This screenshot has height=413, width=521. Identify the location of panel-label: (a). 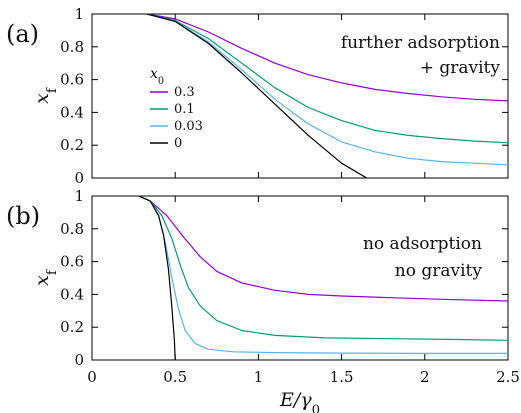
(22, 34).